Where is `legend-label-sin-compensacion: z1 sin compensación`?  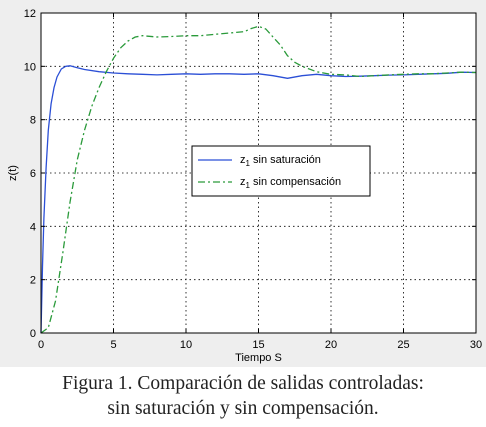 legend-label-sin-compensacion: z1 sin compensación is located at coordinates (290, 183).